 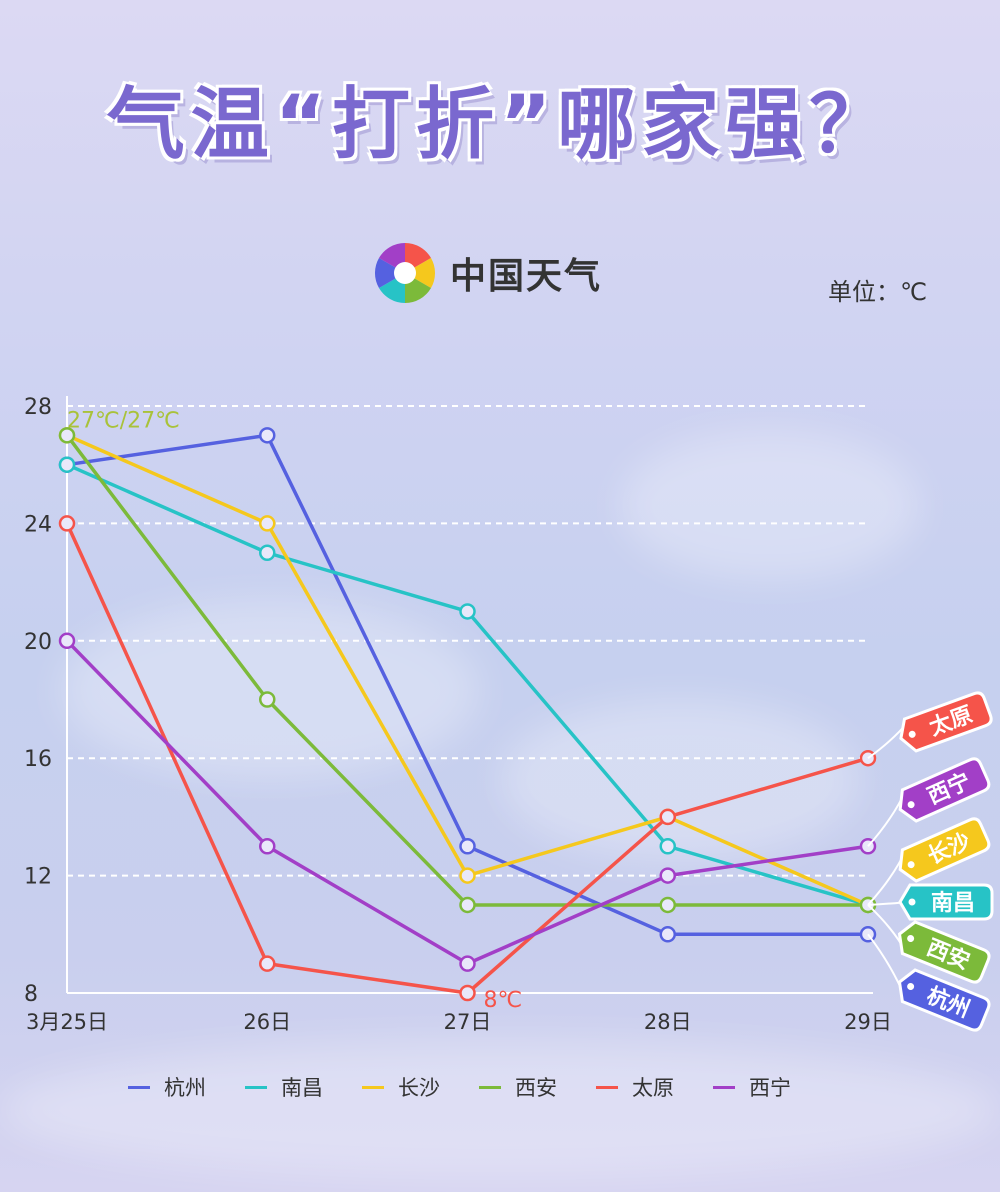 I want to click on legend-item-西宁: 西宁, so click(x=771, y=1087).